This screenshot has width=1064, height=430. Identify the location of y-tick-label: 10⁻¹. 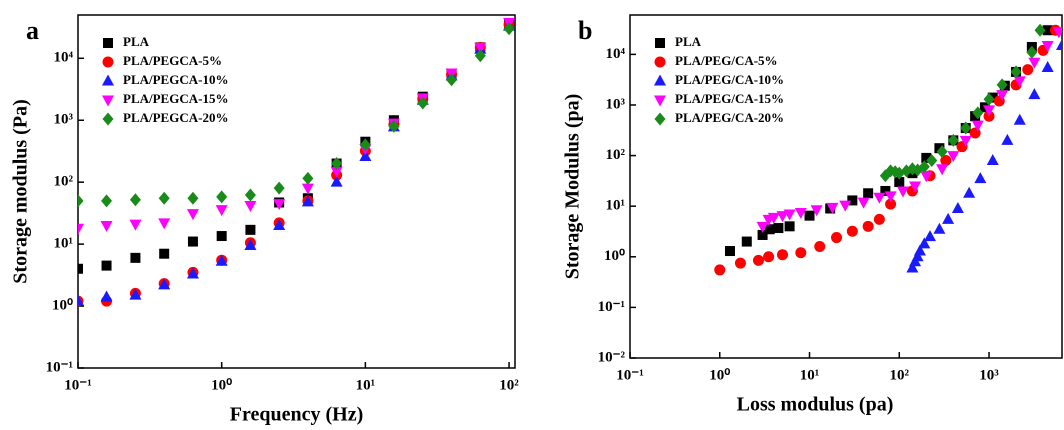
(611, 307).